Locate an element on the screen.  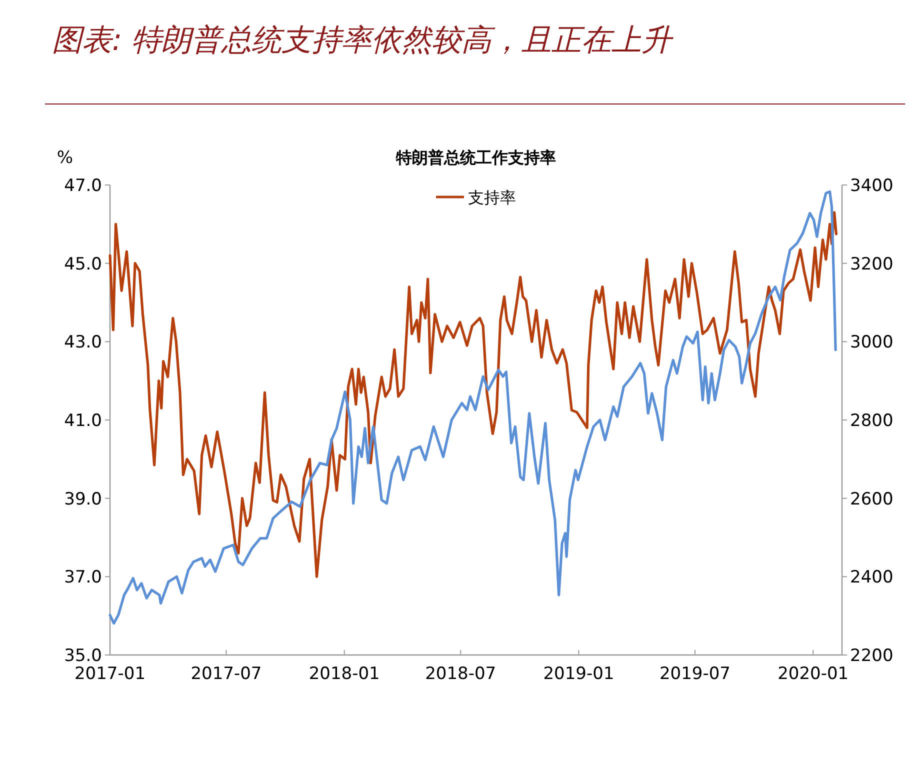
y-tick-label: 45.0 is located at coordinates (83, 264).